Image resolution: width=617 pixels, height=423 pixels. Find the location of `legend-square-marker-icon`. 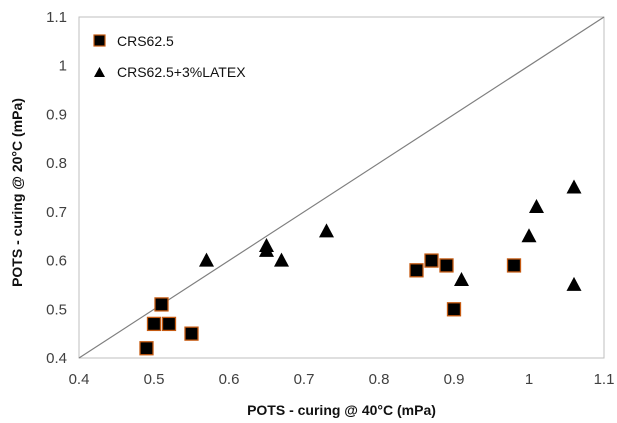

legend-square-marker-icon is located at coordinates (99, 40).